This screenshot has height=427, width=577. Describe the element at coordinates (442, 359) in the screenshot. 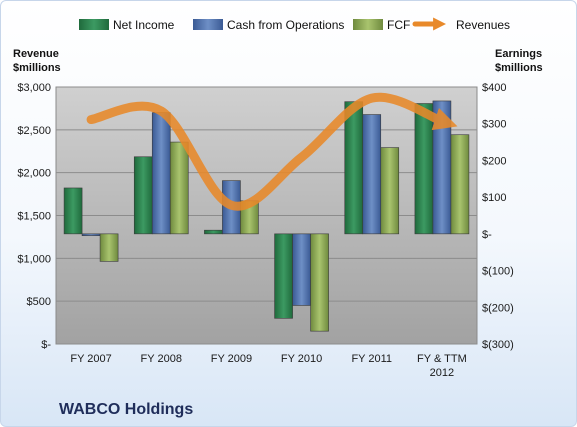

I see `x-tick-label: FY & TTM` at that location.